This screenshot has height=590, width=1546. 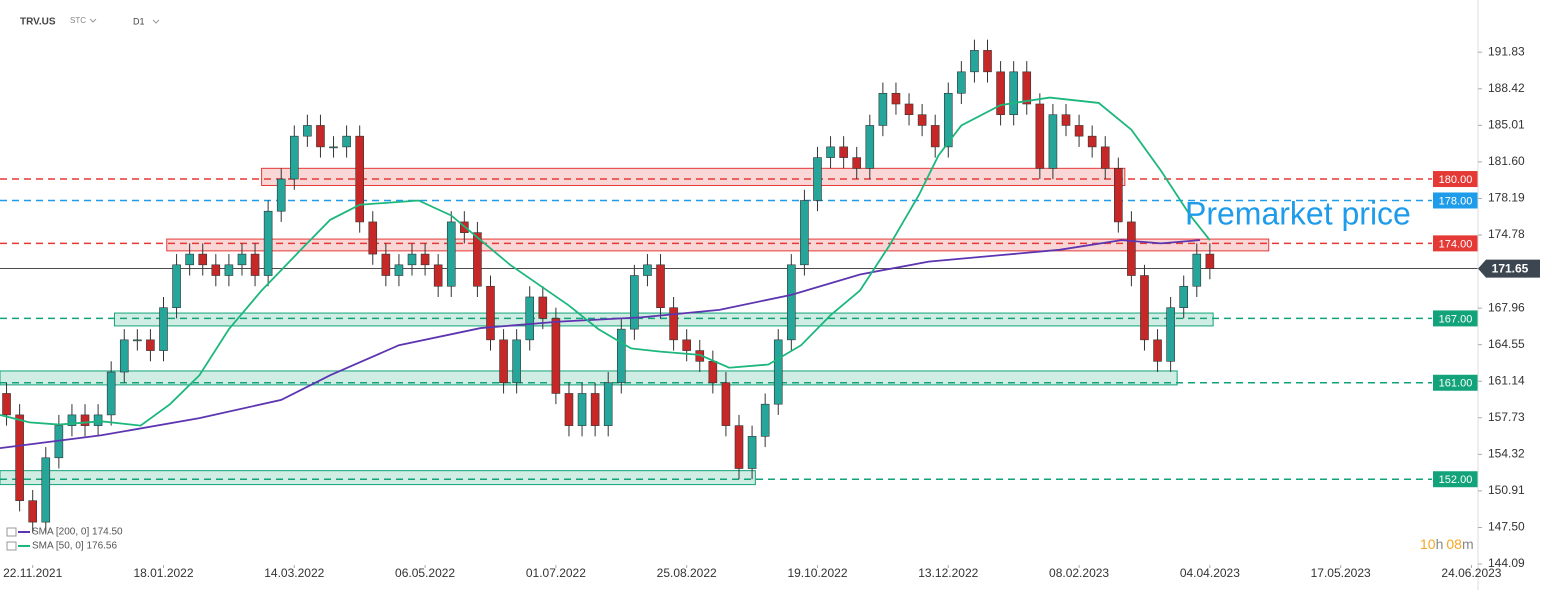 I want to click on zone, so click(x=378, y=478).